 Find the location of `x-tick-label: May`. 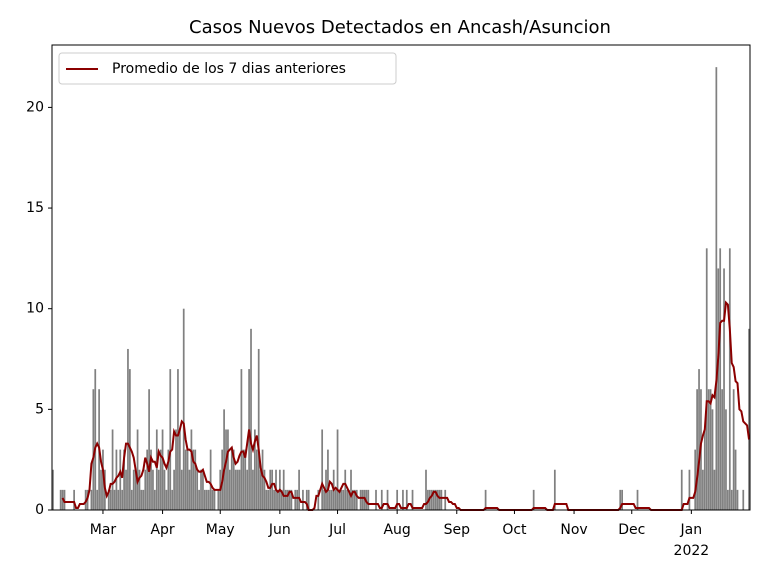

x-tick-label: May is located at coordinates (220, 530).